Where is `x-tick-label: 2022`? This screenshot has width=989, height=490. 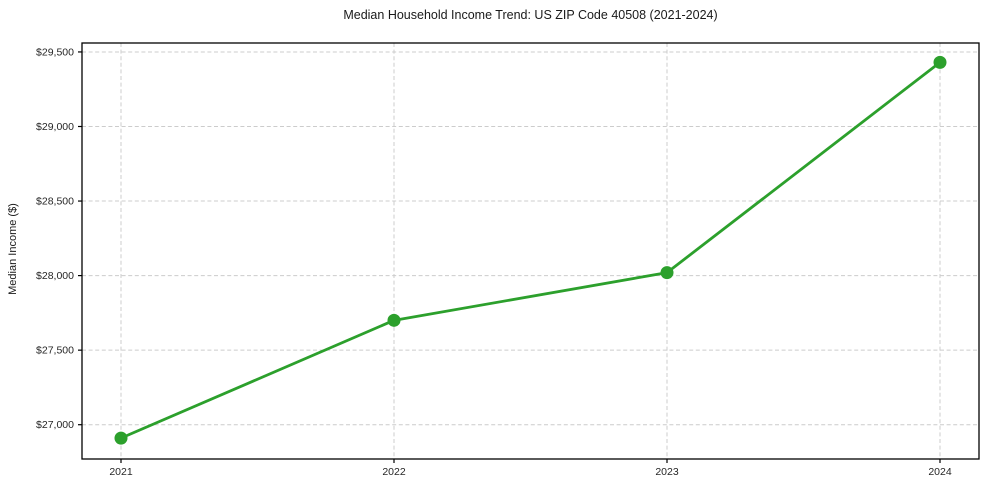
x-tick-label: 2022 is located at coordinates (394, 472).